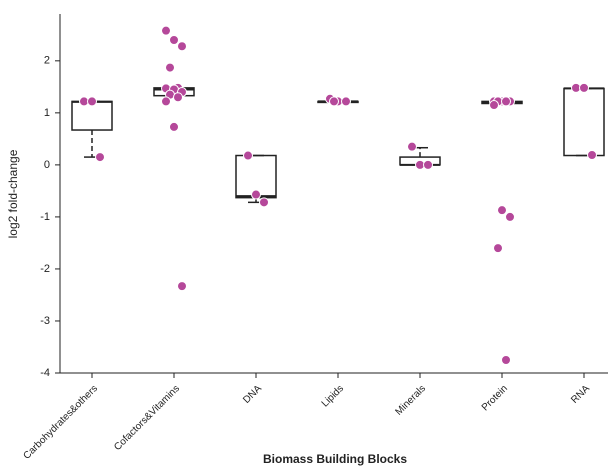 This screenshot has width=609, height=473. Describe the element at coordinates (47, 113) in the screenshot. I see `y-tick-label: 1` at that location.